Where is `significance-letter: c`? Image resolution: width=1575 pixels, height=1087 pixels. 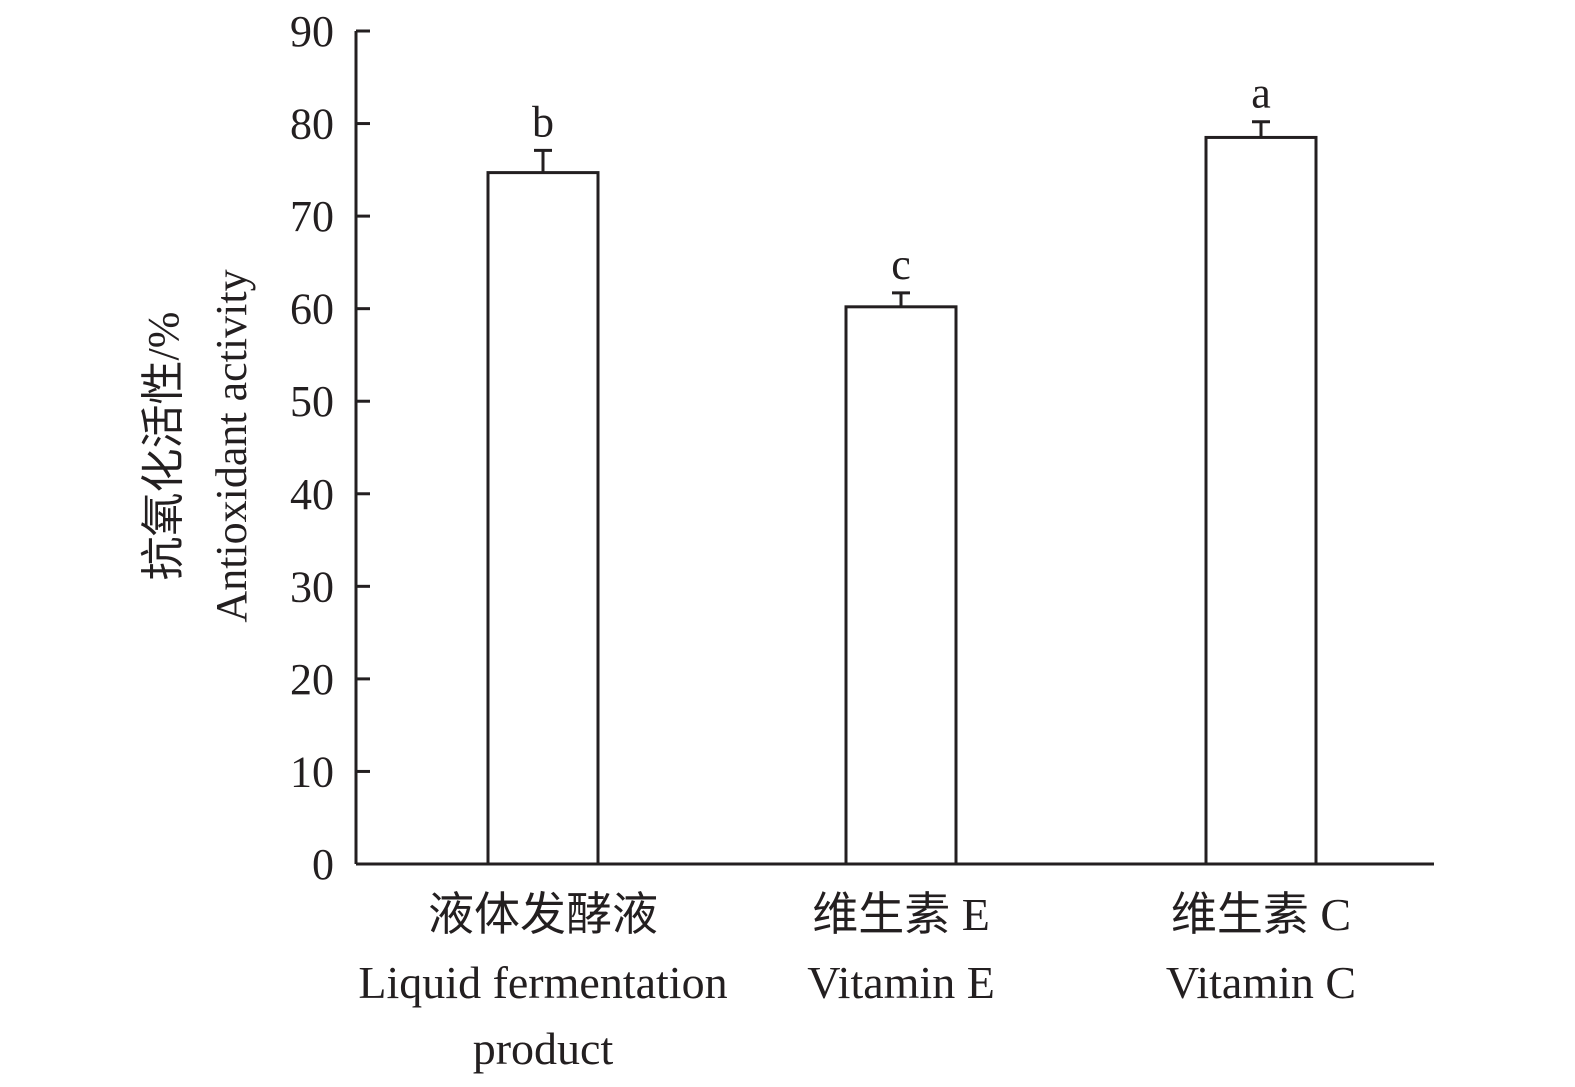 significance-letter: c is located at coordinates (901, 264).